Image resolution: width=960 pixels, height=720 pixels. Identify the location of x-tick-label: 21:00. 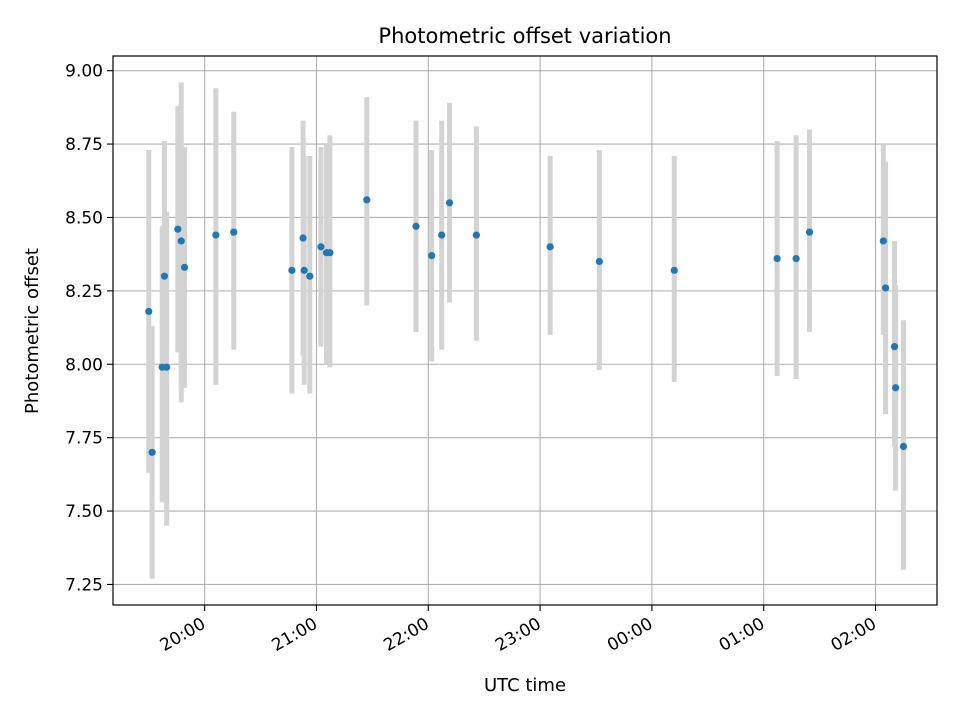
(295, 635).